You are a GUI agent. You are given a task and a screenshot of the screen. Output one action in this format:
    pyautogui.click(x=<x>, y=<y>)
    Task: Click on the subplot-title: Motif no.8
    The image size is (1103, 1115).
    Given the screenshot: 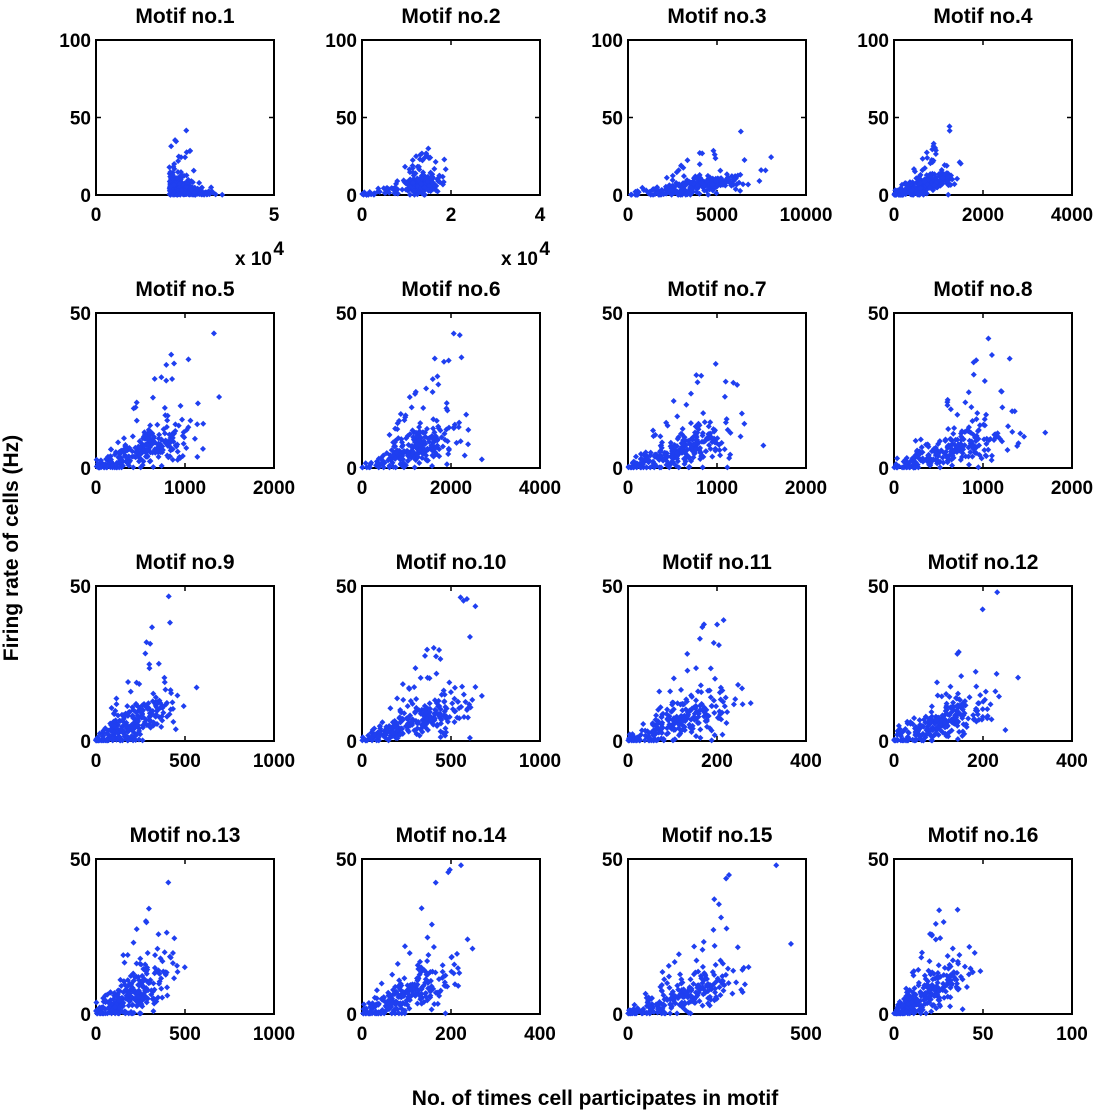 What is the action you would take?
    pyautogui.click(x=982, y=289)
    